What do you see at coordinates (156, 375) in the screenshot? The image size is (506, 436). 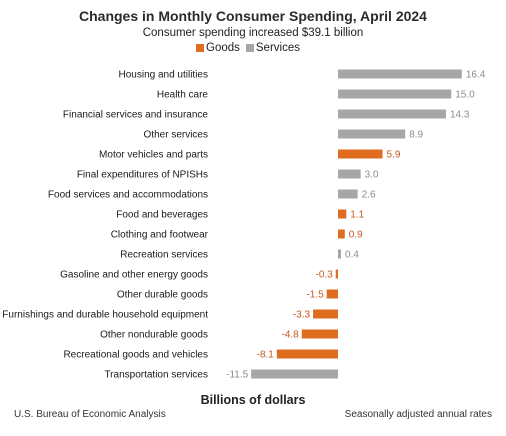 I see `category-label: Transportation services` at bounding box center [156, 375].